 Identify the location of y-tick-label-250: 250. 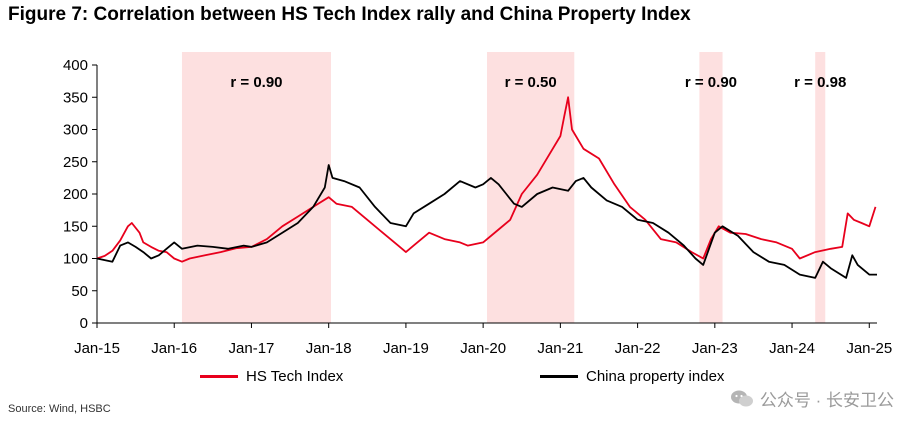
(75, 162).